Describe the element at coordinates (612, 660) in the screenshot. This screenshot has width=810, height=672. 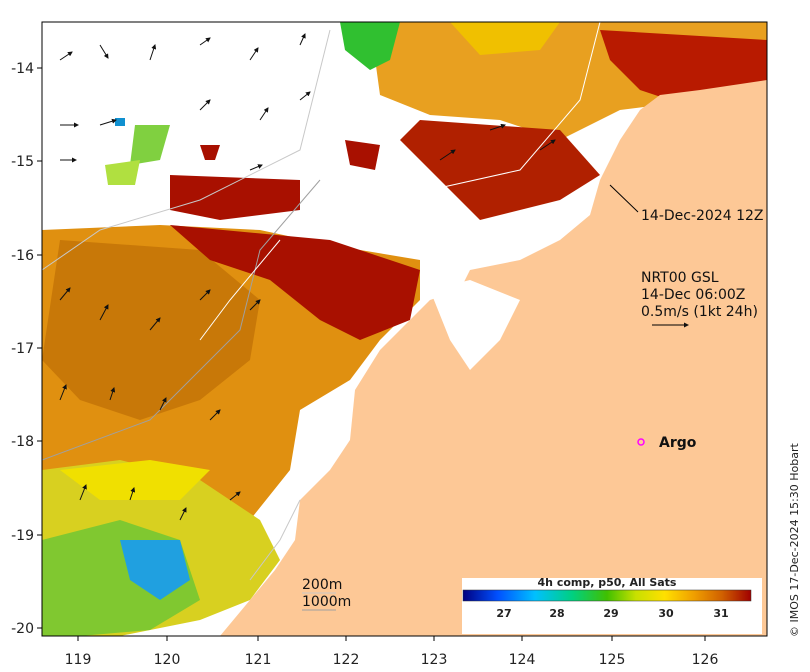
I see `x-tick-label: 125` at that location.